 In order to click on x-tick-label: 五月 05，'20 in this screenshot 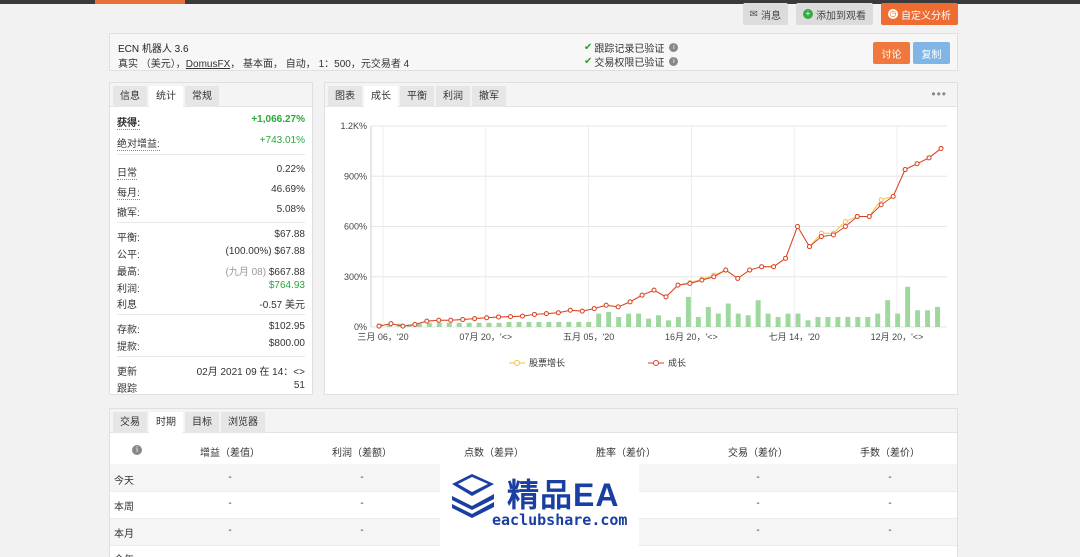, I will do `click(588, 337)`.